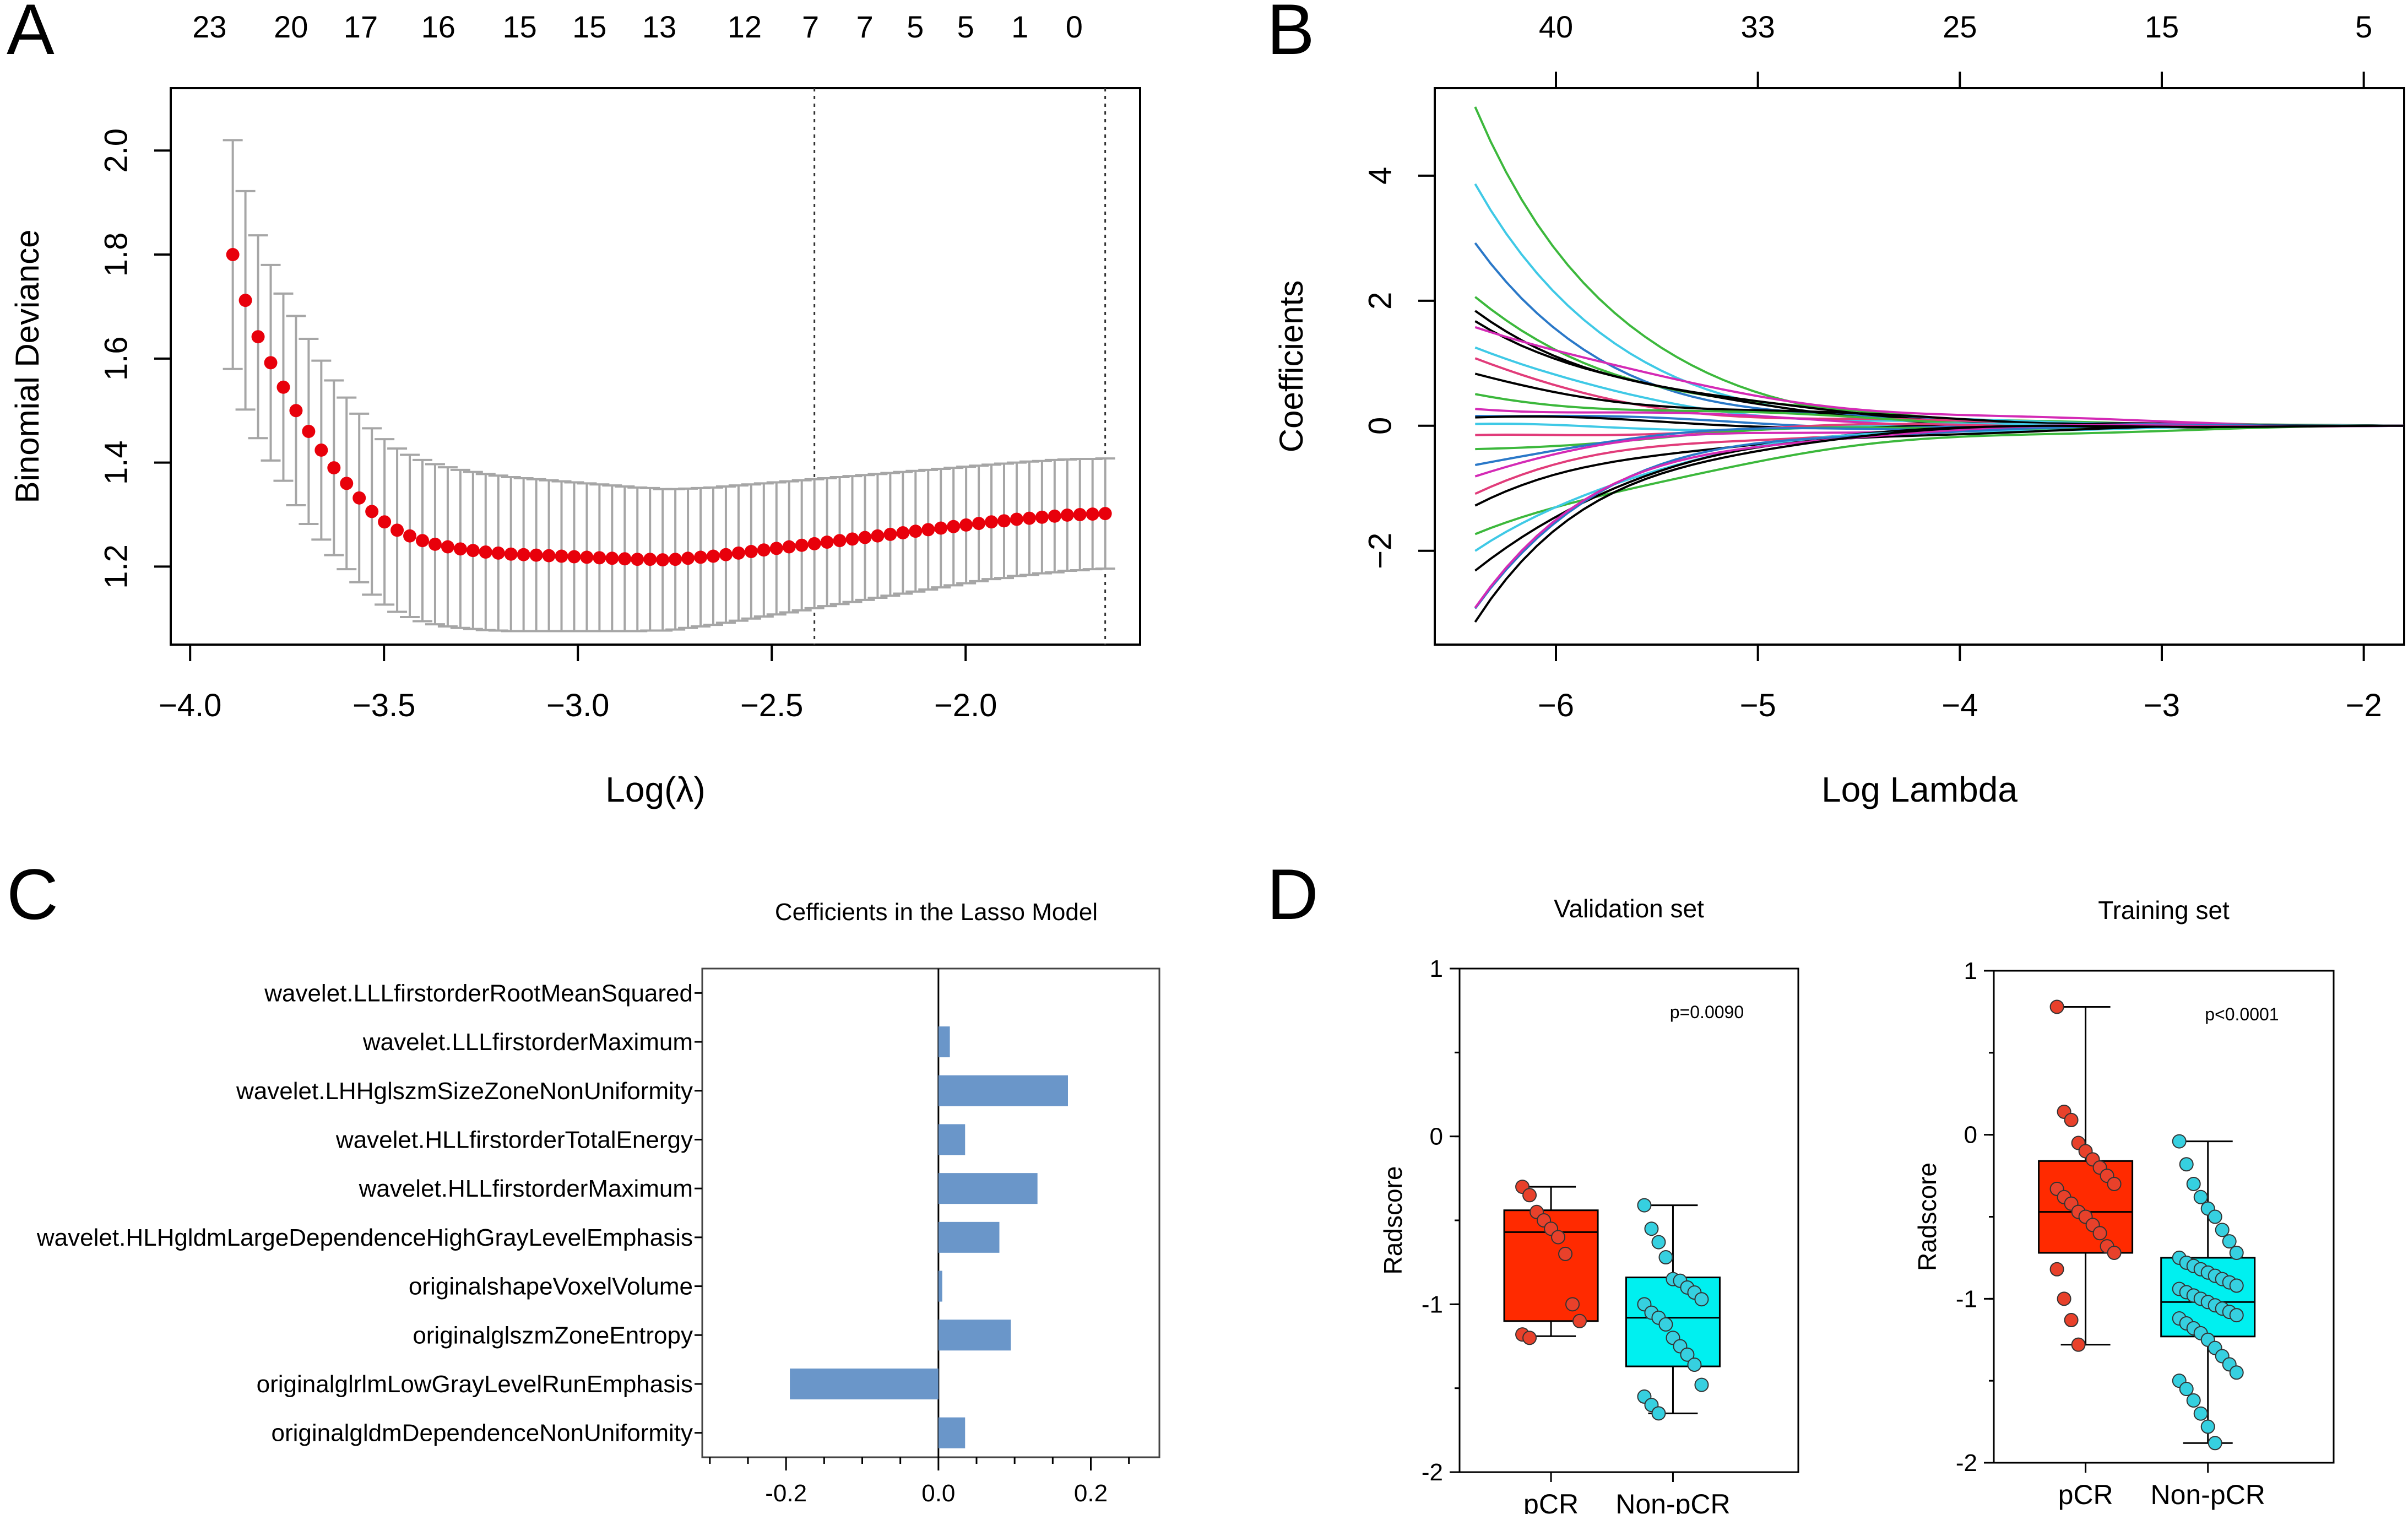  Describe the element at coordinates (965, 705) in the screenshot. I see `x-tick-label: −2.0` at that location.